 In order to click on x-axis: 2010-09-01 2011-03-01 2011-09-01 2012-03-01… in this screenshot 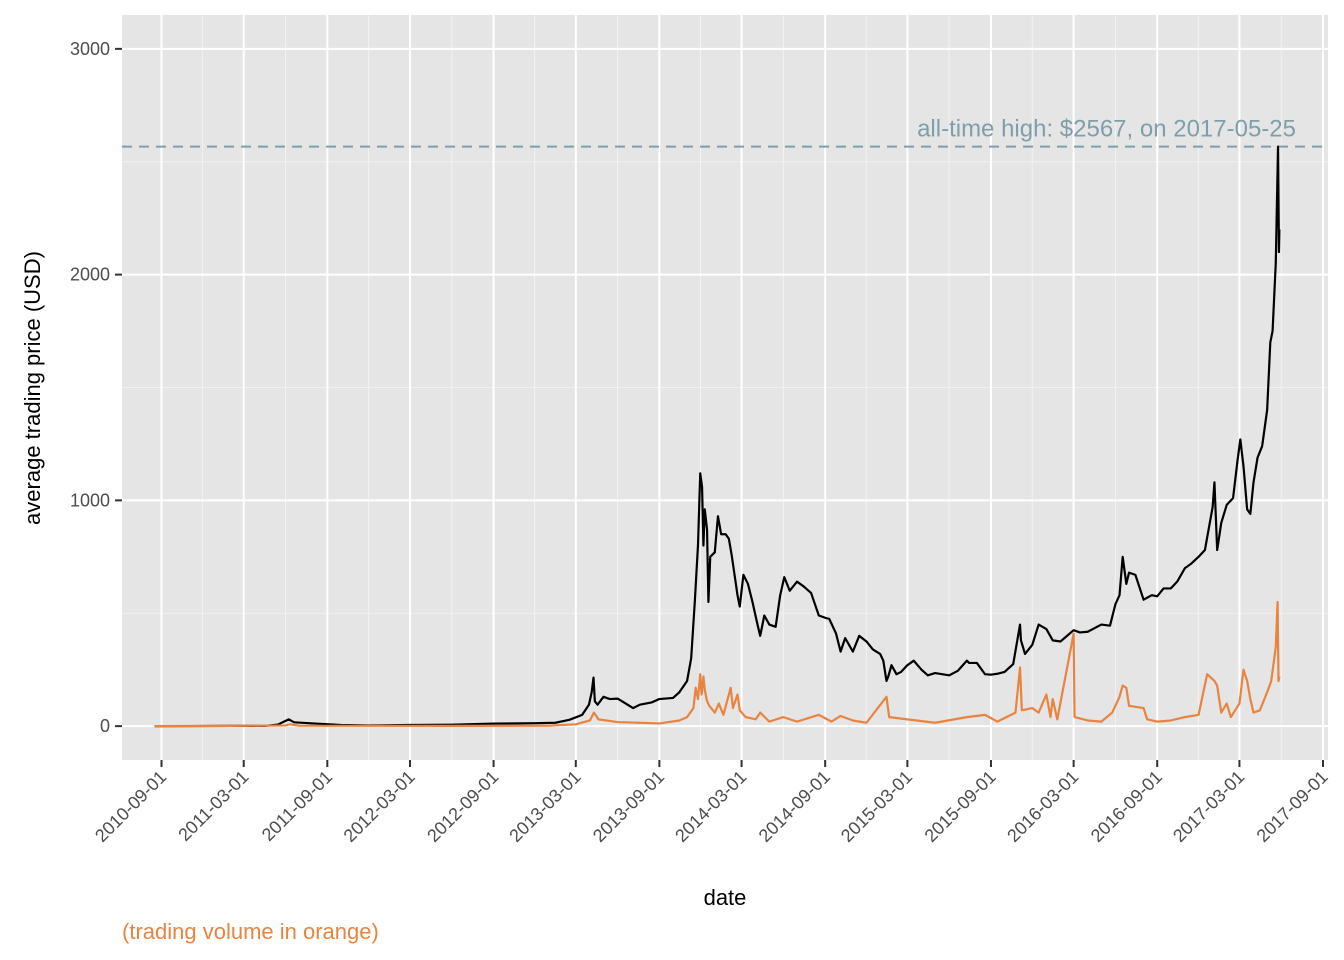, I will do `click(711, 803)`.